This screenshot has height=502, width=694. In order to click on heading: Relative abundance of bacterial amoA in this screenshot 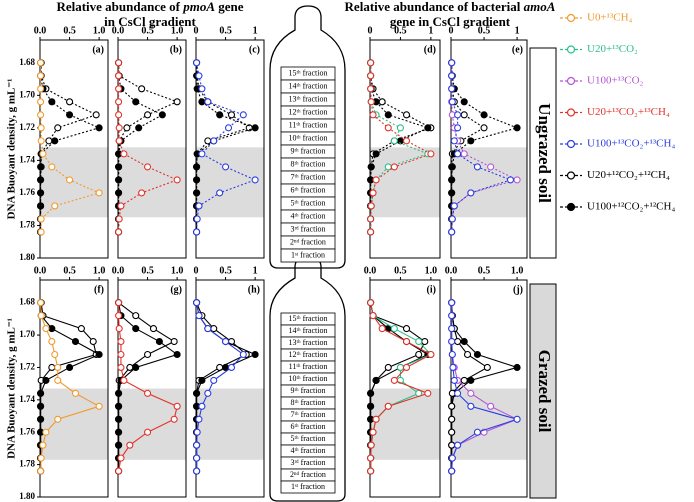, I will do `click(450, 7)`.